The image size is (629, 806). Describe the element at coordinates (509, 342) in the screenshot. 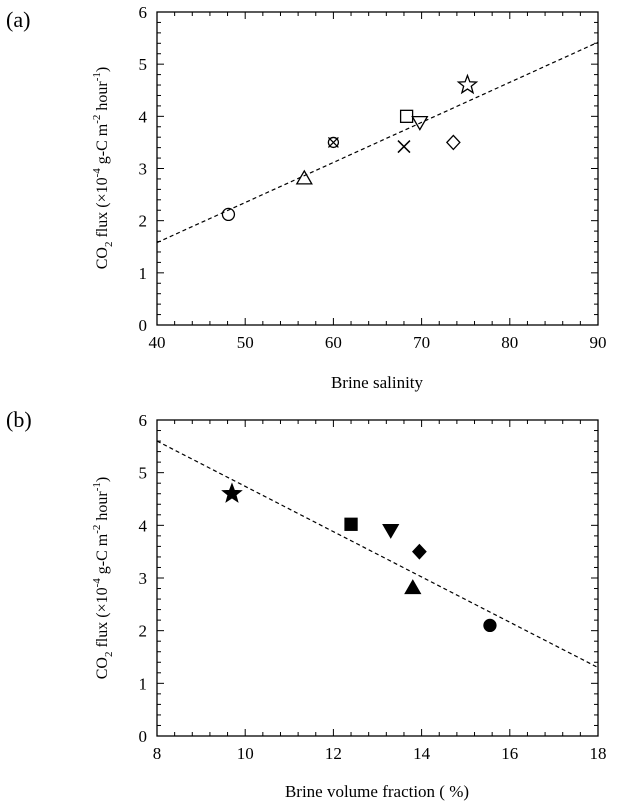

I see `x-tick-label: 80` at that location.